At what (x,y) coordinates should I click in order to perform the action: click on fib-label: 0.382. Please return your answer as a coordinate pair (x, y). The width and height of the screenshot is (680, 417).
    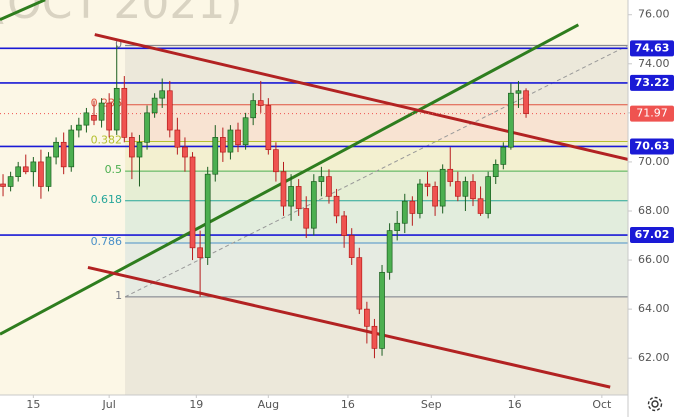
    Looking at the image, I should click on (107, 139).